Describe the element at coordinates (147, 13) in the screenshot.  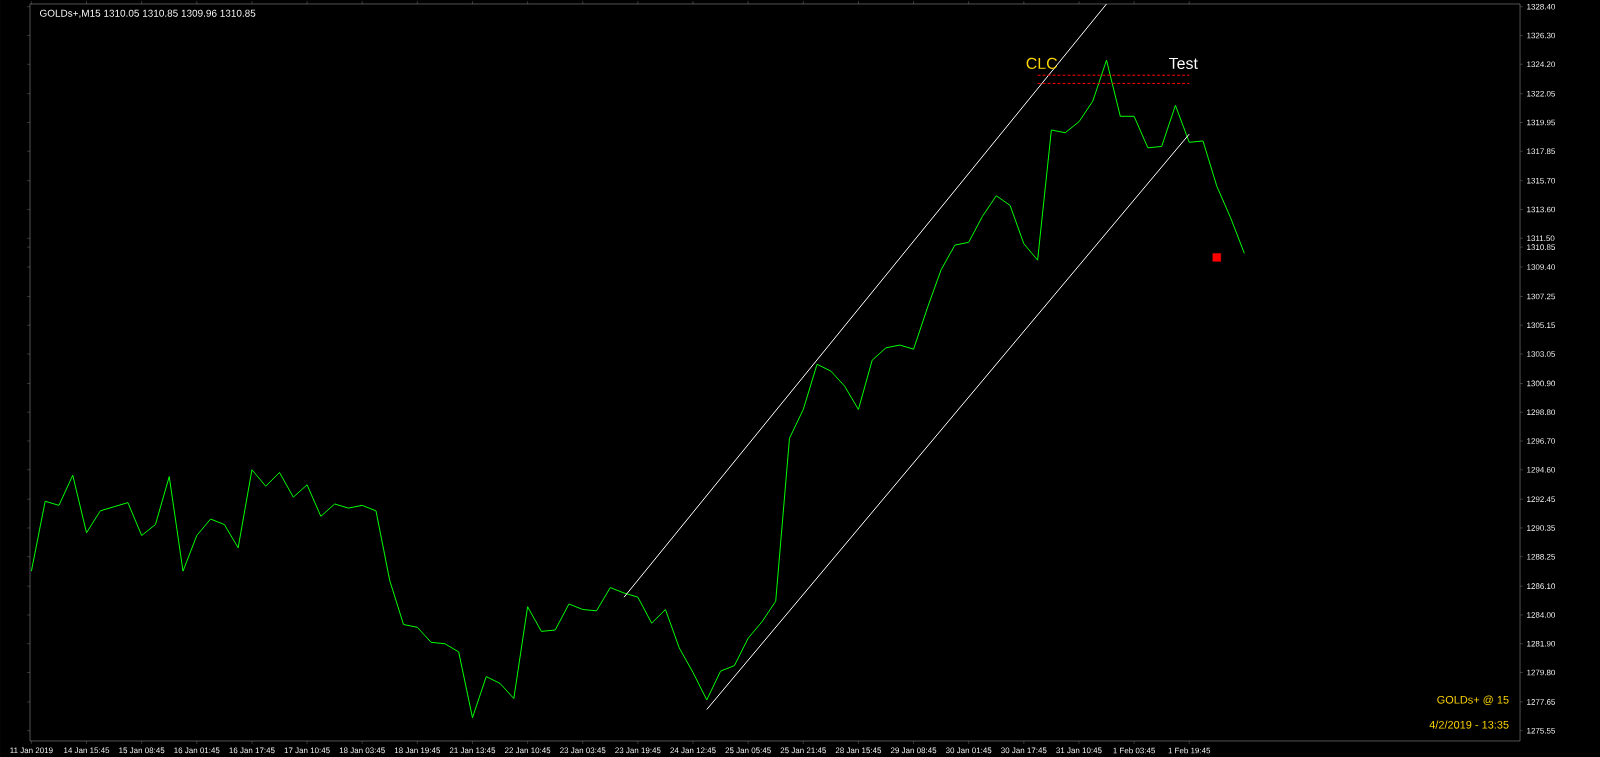
I see `chart-title: GOLDs+,M15 1310.05 1310.85 1309.96 1310.85` at that location.